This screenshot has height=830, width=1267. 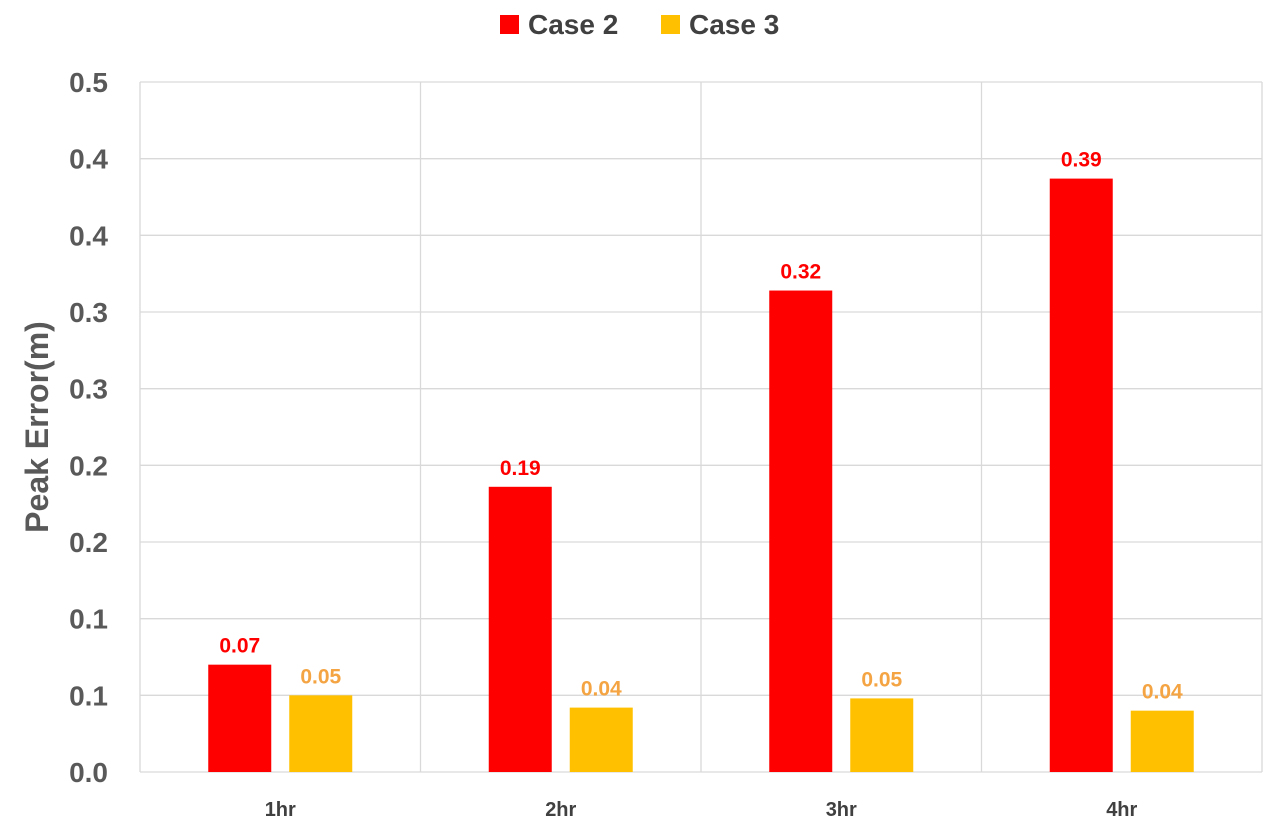 What do you see at coordinates (639, 24) in the screenshot?
I see `legend: Case 2 Case 3` at bounding box center [639, 24].